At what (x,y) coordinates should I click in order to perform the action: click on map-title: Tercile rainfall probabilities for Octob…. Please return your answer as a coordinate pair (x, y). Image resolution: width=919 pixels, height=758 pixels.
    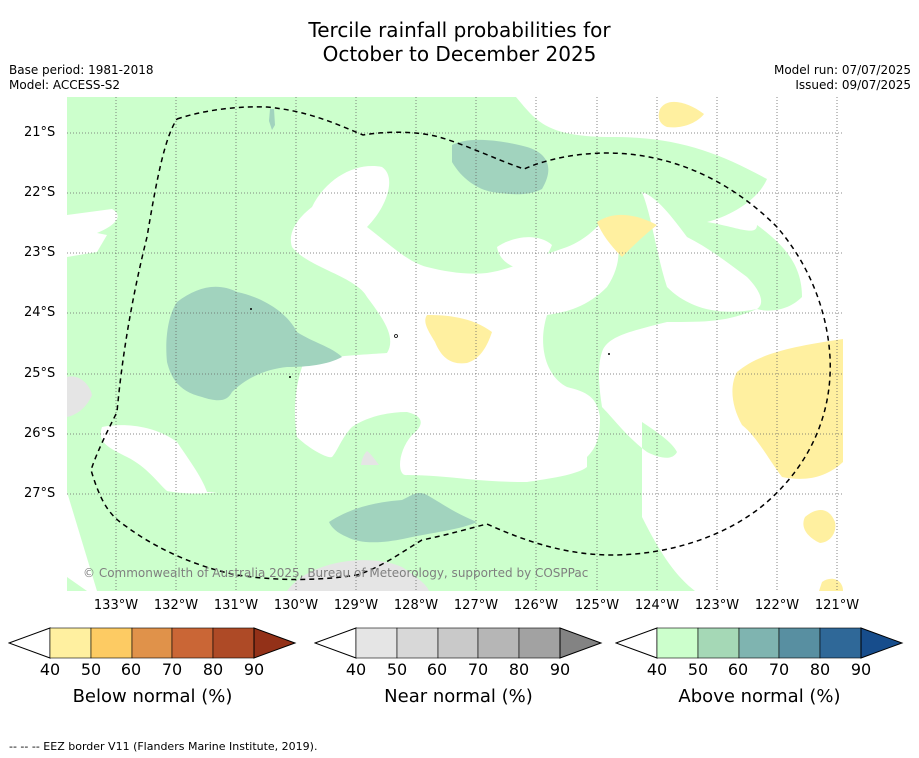
    Looking at the image, I should click on (459, 42).